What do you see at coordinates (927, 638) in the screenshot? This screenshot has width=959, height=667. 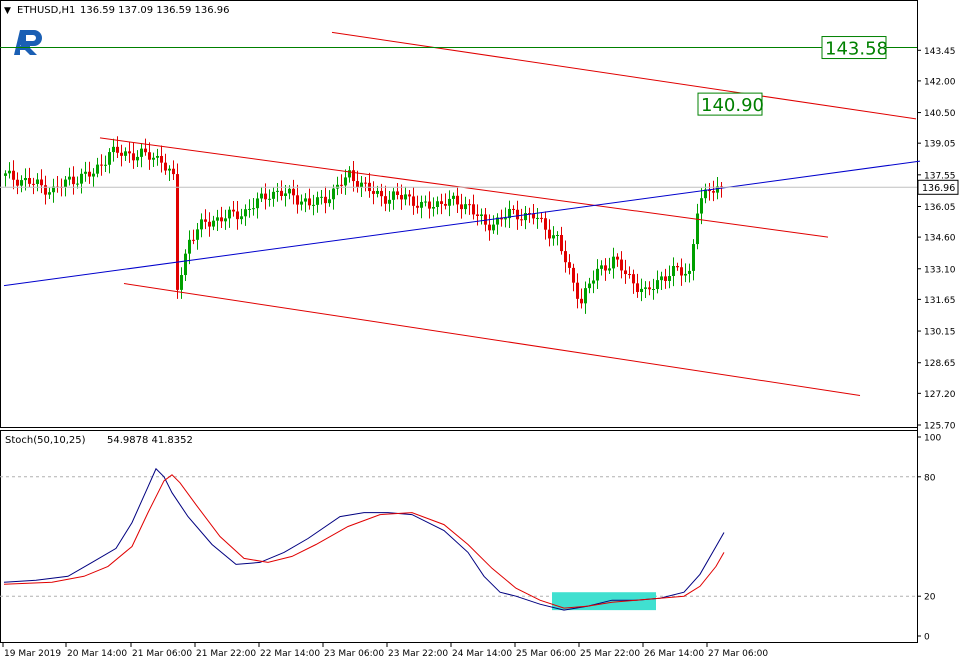 I see `stoch-tick-label: 0` at bounding box center [927, 638].